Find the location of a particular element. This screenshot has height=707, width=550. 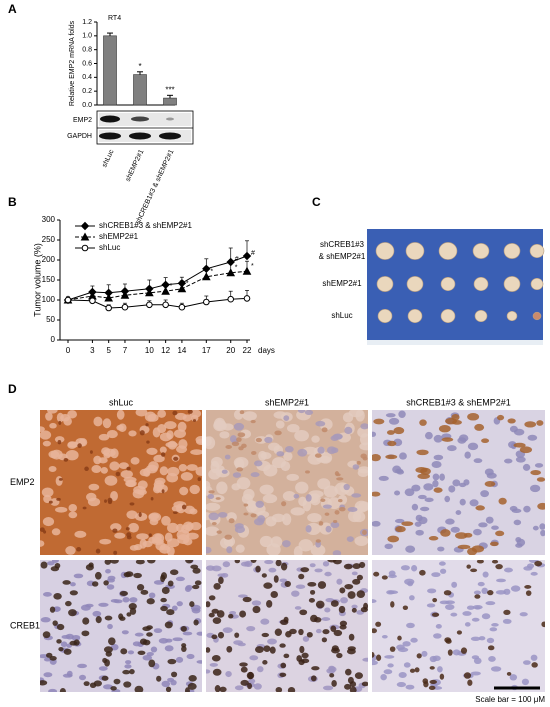

column-label: shCREB1#3 & shEMP2#1 is located at coordinates (458, 402).